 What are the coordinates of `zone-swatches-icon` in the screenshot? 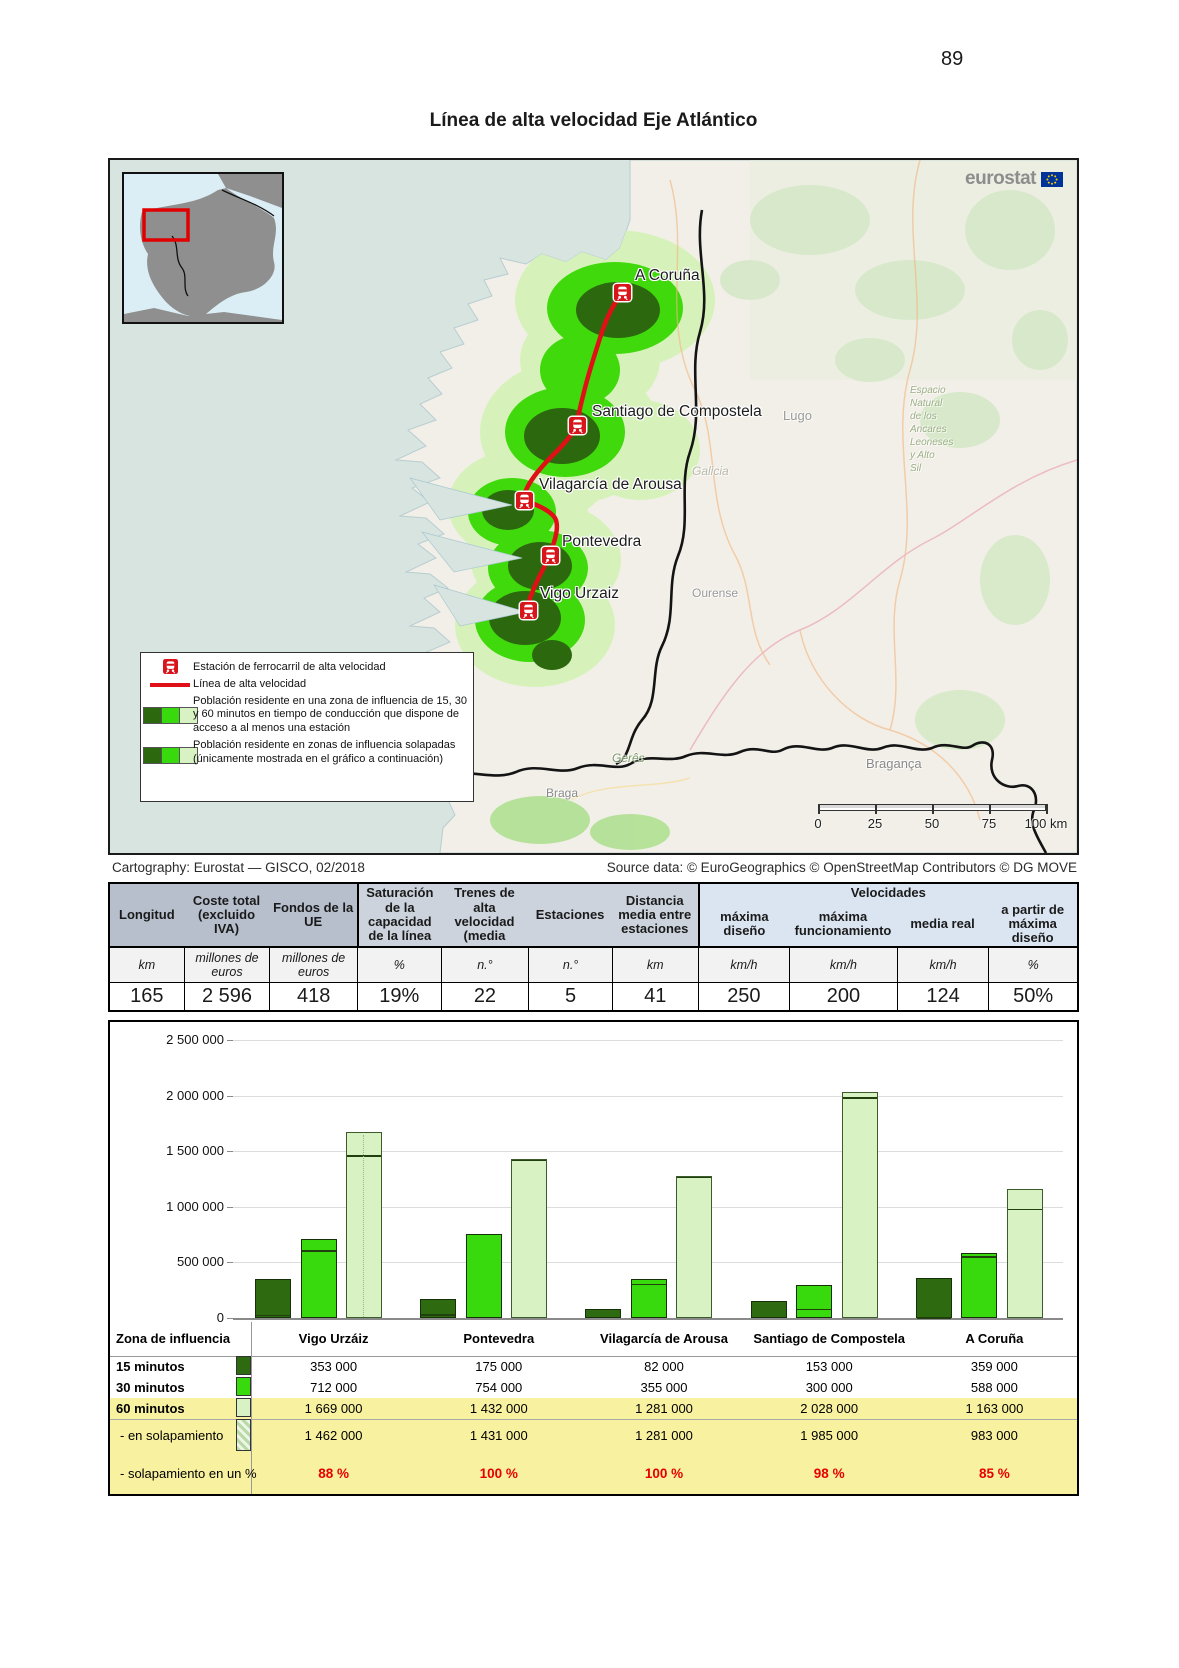 It's located at (170, 709).